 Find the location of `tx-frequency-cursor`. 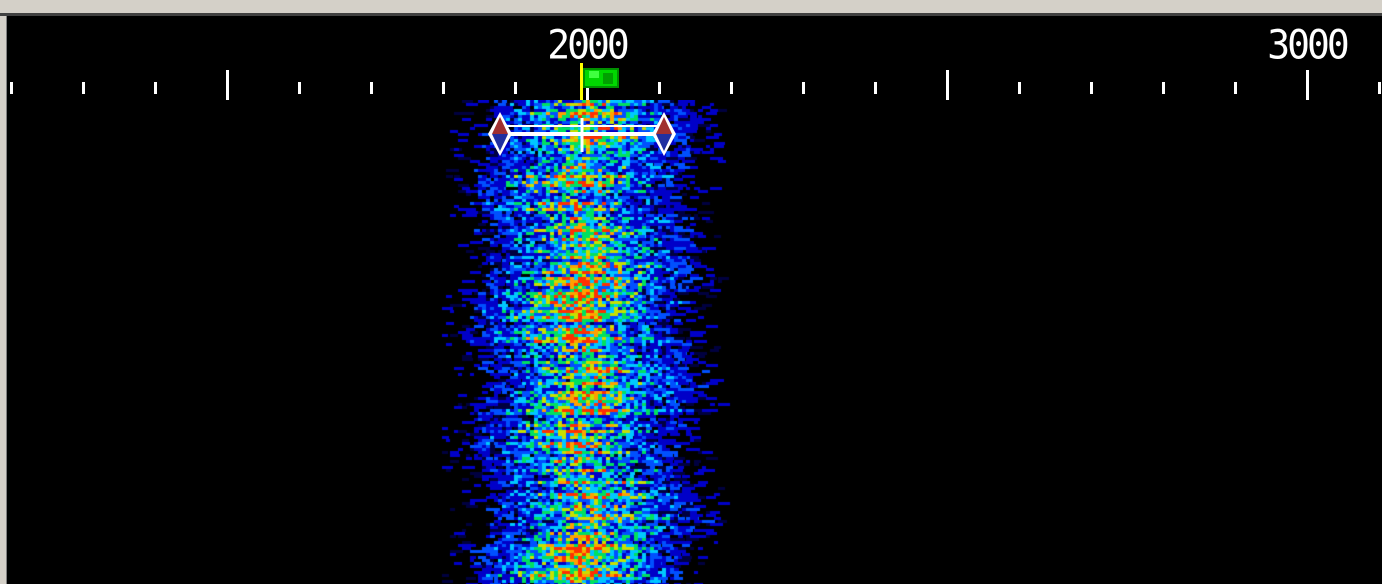

tx-frequency-cursor is located at coordinates (581, 81).